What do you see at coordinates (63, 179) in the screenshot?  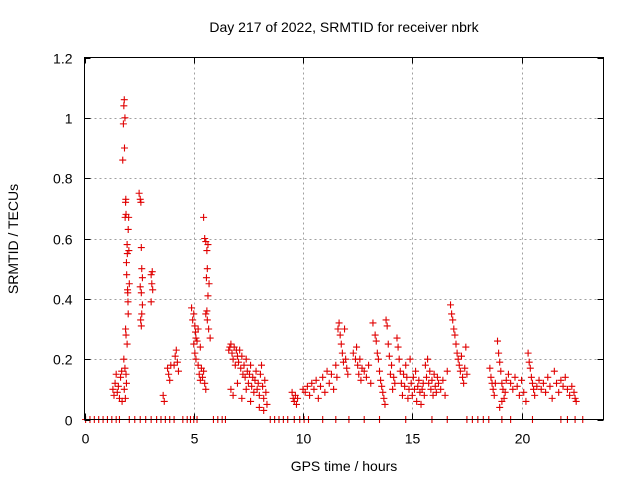 I see `y-tick-label: 0.8` at bounding box center [63, 179].